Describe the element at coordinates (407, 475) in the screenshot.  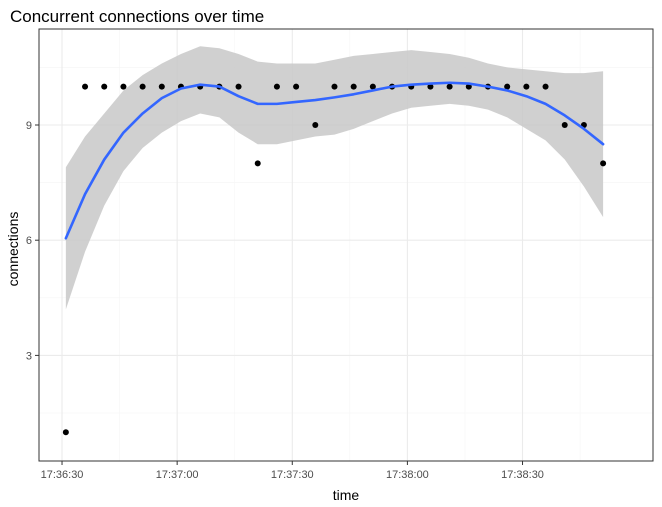
I see `x-tick-label: 17:38:00` at that location.